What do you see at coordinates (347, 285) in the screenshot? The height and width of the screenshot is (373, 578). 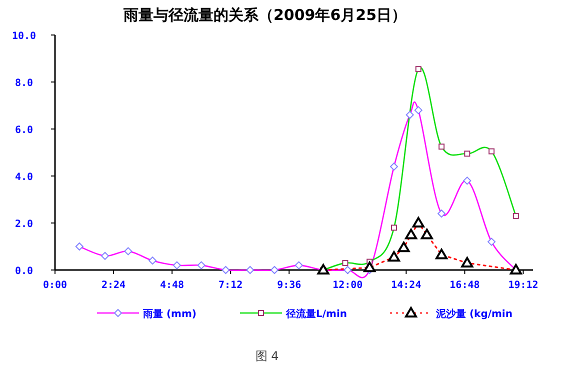 I see `x-tick-label: 12:00` at bounding box center [347, 285].